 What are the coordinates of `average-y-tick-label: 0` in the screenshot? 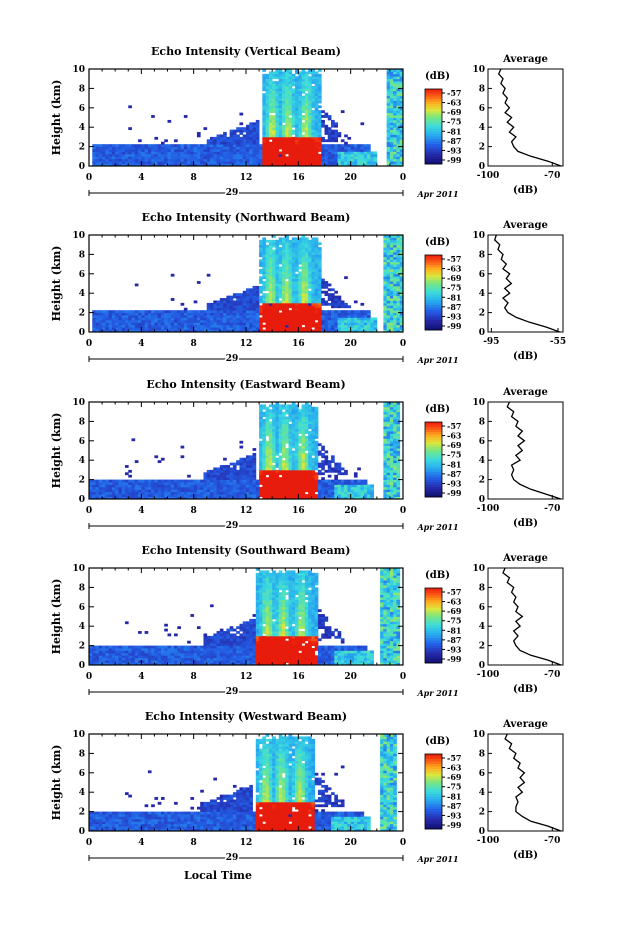 It's located at (482, 333).